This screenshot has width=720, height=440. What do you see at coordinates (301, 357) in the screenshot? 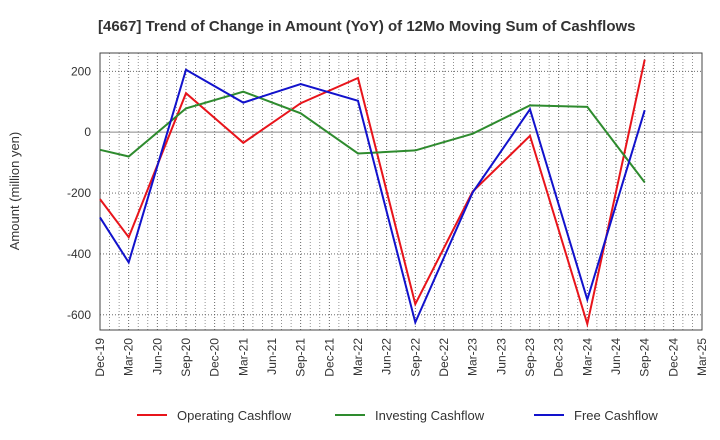
I see `x-tick-label: Sep-21` at bounding box center [301, 357].